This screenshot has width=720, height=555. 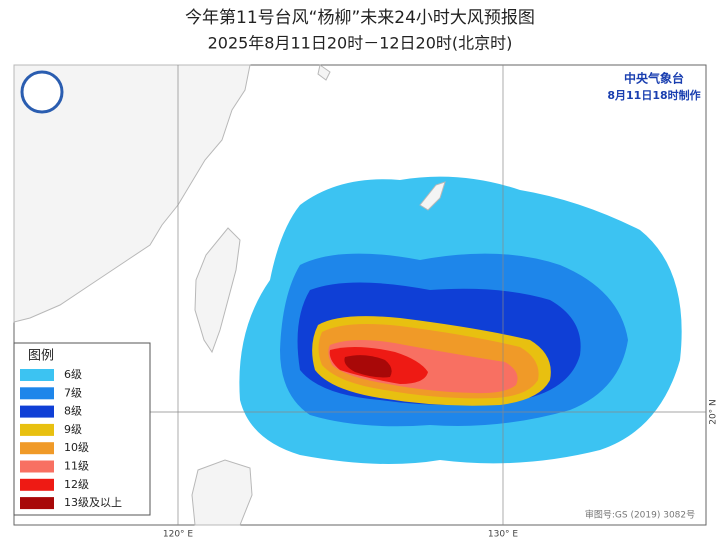 What do you see at coordinates (360, 18) in the screenshot?
I see `title: 今年第11号台风“杨柳”未来24小时大风预报图` at bounding box center [360, 18].